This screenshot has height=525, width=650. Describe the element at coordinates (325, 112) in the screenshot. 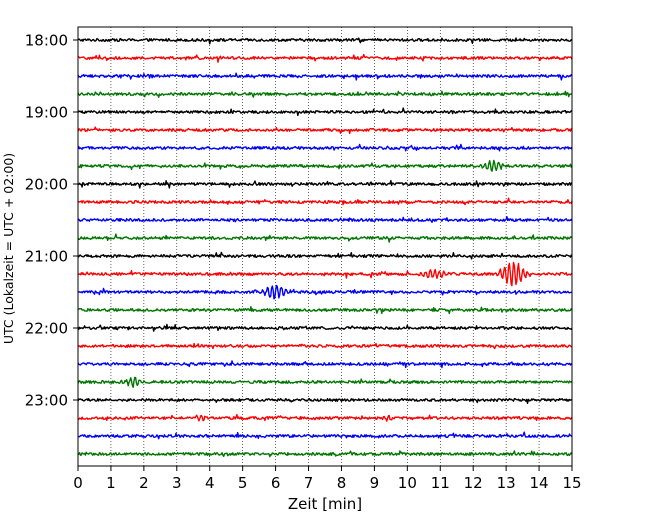

I see `trace-1900` at that location.